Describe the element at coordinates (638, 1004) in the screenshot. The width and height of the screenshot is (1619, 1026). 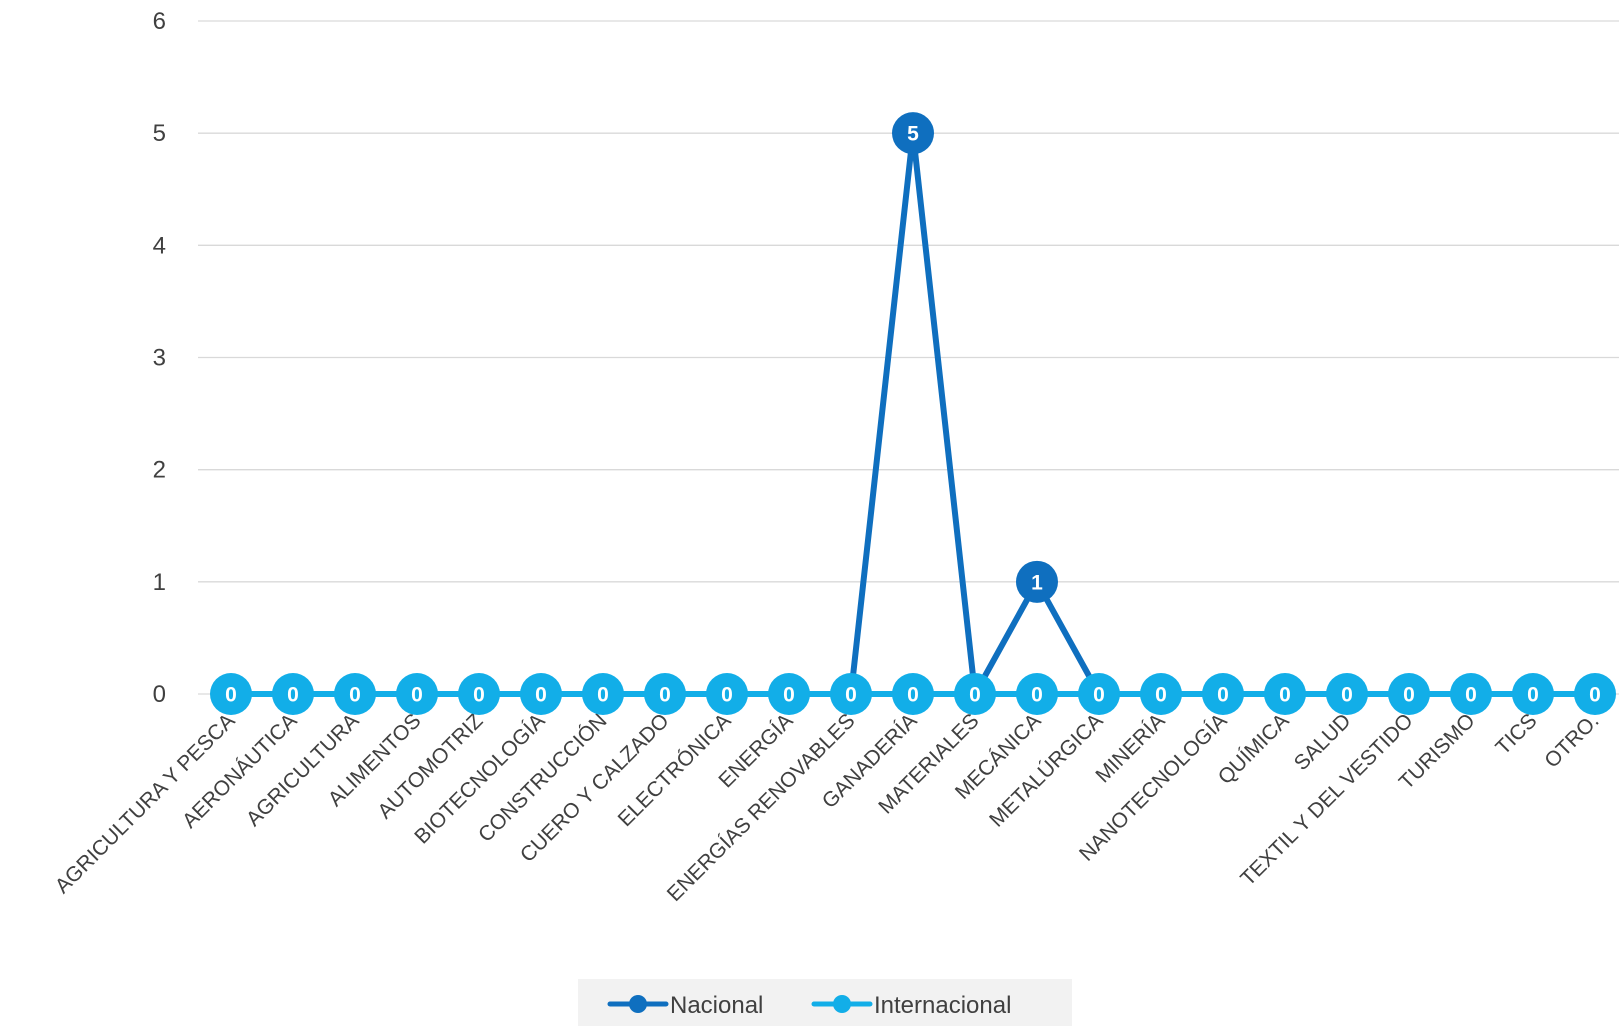
I see `legend-nacional-marker` at that location.